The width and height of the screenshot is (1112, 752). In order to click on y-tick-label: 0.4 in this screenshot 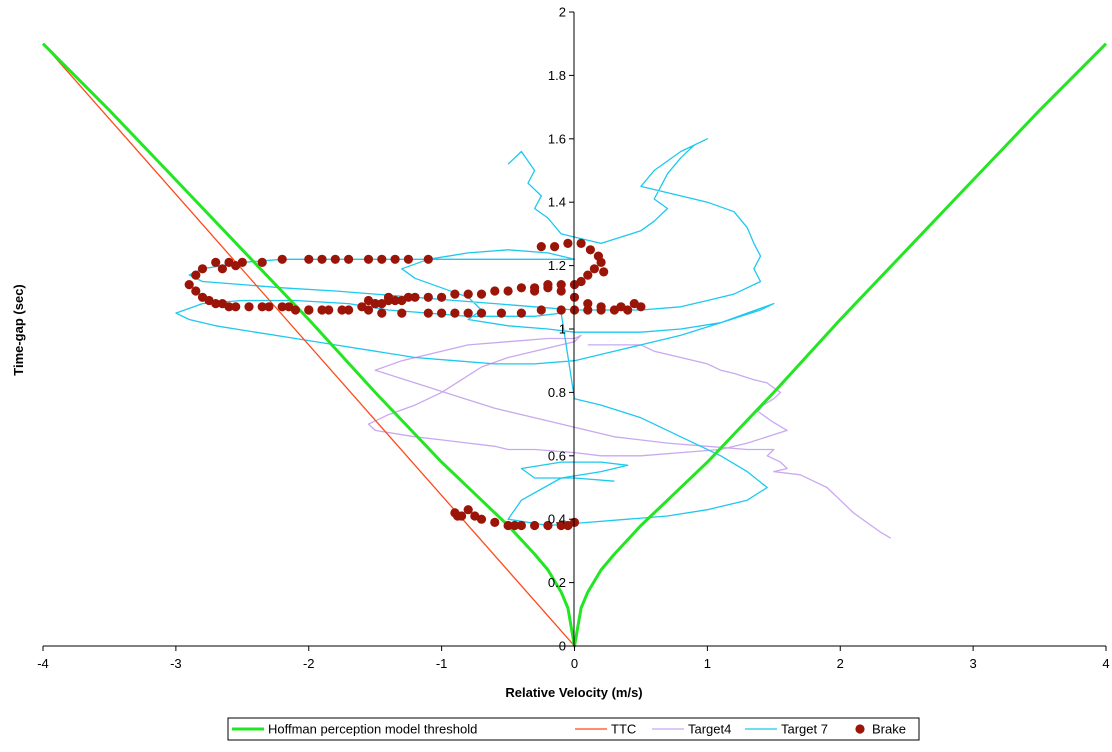, I will do `click(557, 519)`.